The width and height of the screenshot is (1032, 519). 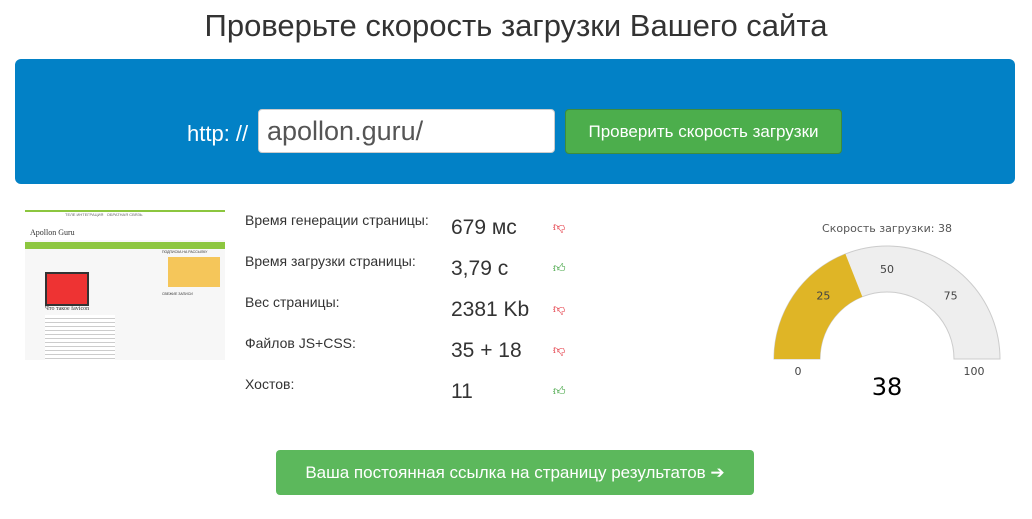 I want to click on thumb-sidebar-title: ПОДПИСКА НА РАССЫЛКУ, so click(x=185, y=252).